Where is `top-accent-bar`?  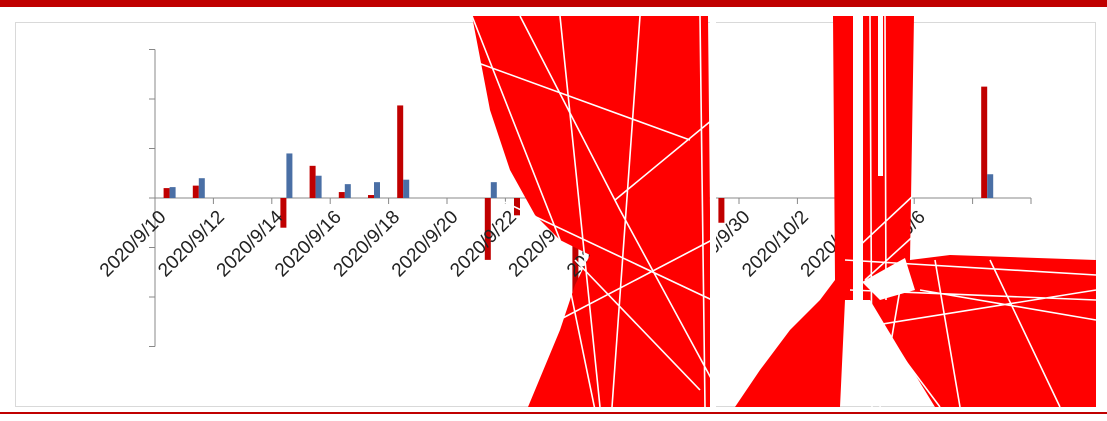
top-accent-bar is located at coordinates (553, 3).